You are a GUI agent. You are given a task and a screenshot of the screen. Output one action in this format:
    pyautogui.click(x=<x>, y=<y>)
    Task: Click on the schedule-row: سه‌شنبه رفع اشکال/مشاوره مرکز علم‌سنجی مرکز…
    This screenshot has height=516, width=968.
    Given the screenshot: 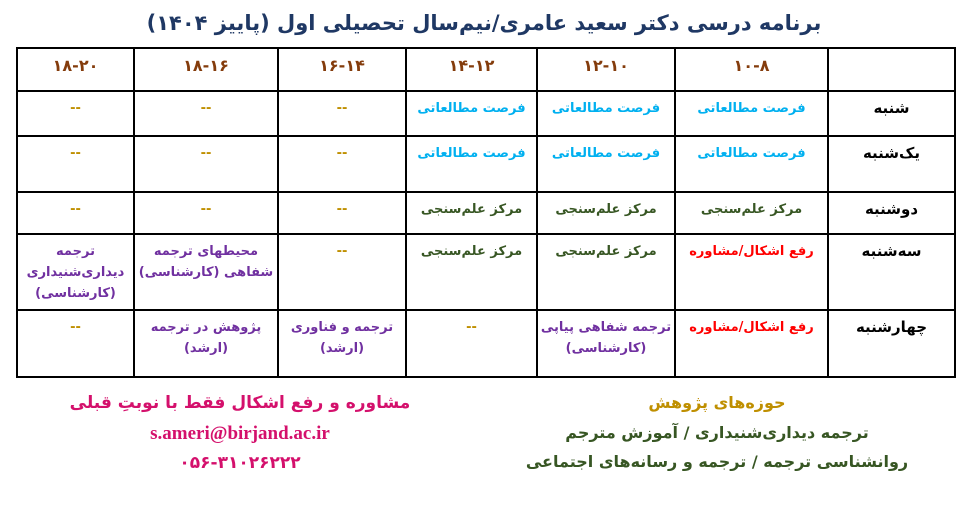 What is the action you would take?
    pyautogui.click(x=486, y=272)
    